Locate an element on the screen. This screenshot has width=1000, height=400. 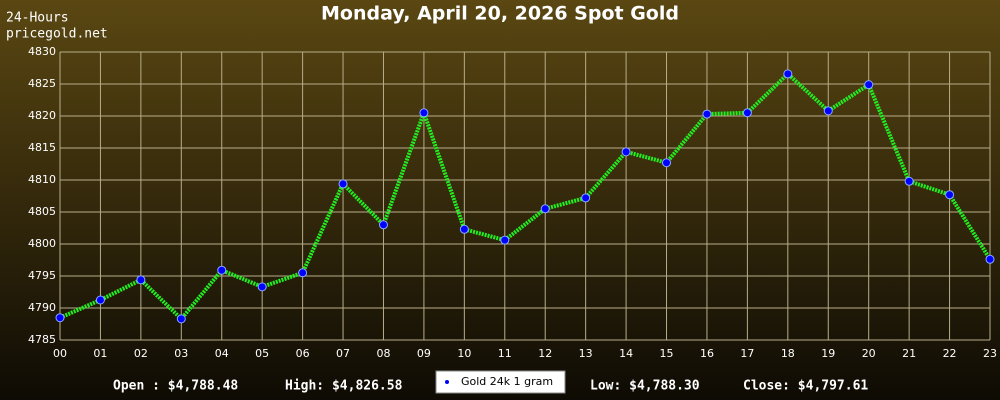
x-tick-label: 21 is located at coordinates (909, 353).